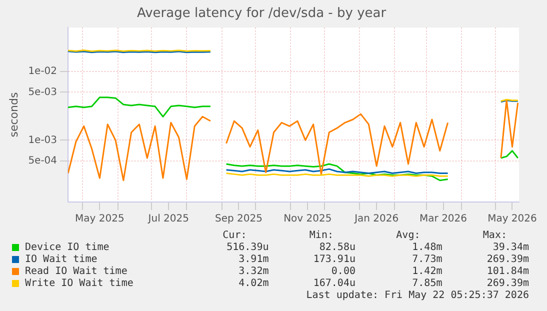 The height and width of the screenshot is (311, 547). What do you see at coordinates (253, 271) in the screenshot?
I see `text: 3.32m` at bounding box center [253, 271].